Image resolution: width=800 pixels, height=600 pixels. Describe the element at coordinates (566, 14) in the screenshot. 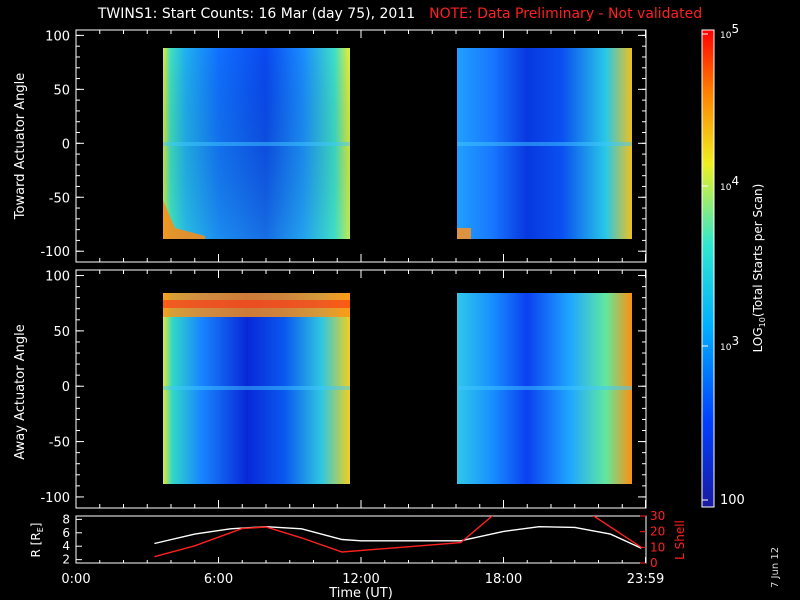

I see `title-note: NOTE: Data Preliminary - Not validated` at that location.